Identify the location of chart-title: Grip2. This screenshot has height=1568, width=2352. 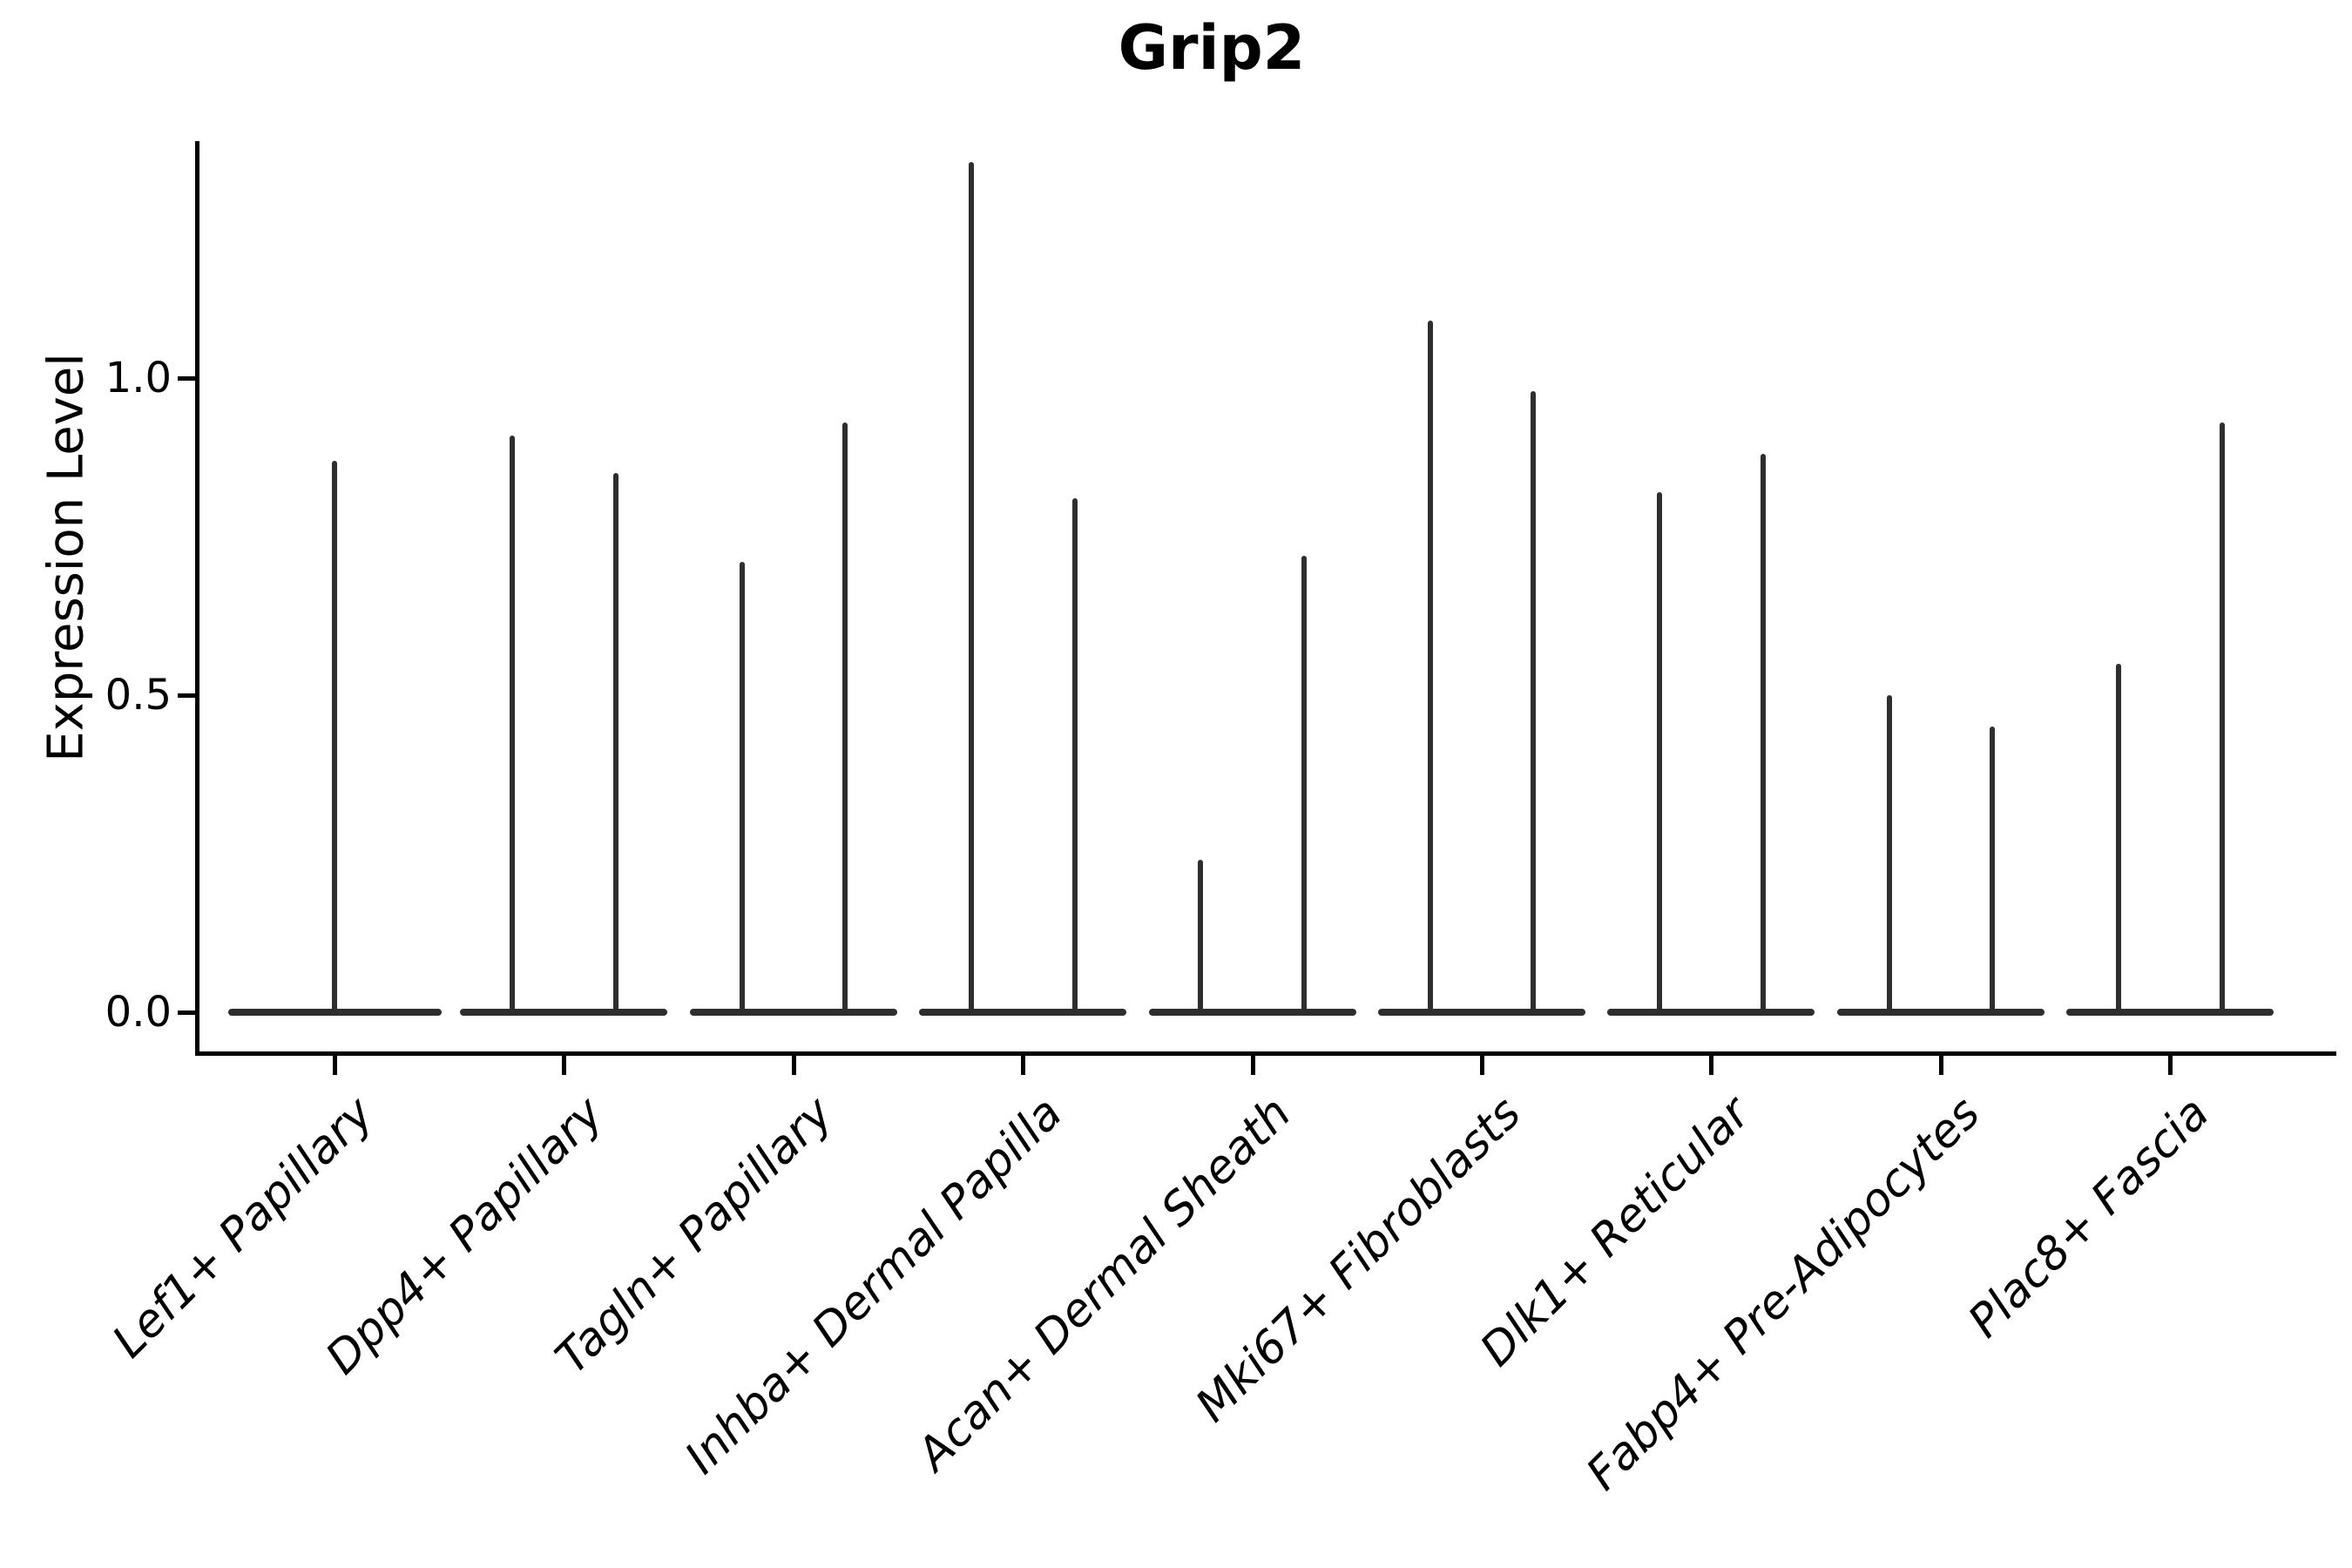
(1212, 48).